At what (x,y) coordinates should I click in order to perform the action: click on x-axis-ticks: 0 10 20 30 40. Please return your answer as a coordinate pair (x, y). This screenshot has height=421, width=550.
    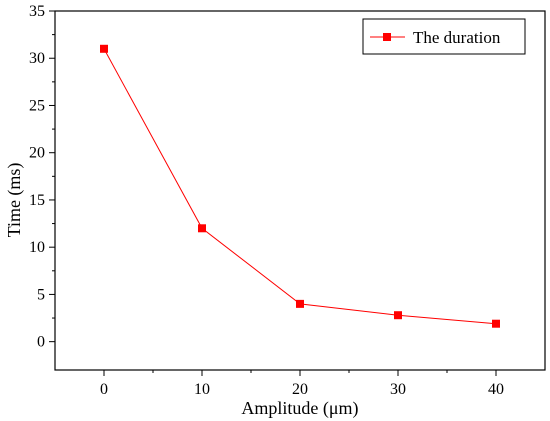
    Looking at the image, I should click on (302, 384).